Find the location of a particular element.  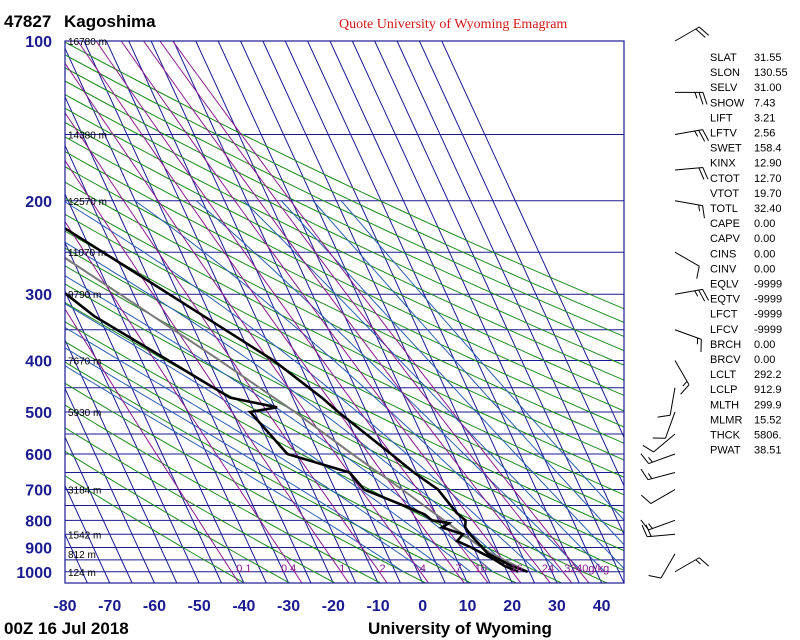

height-label: 16780 m is located at coordinates (87, 42).